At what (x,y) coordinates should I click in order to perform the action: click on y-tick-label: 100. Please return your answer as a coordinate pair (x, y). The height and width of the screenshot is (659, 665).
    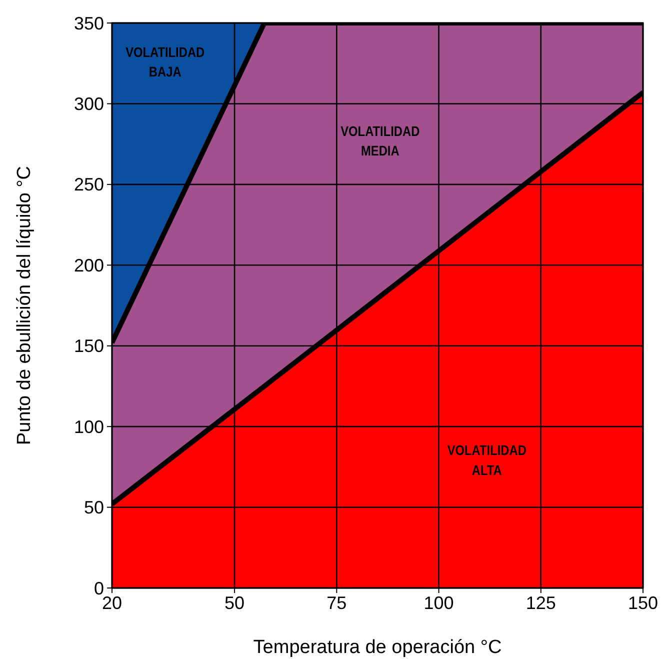
    Looking at the image, I should click on (89, 426).